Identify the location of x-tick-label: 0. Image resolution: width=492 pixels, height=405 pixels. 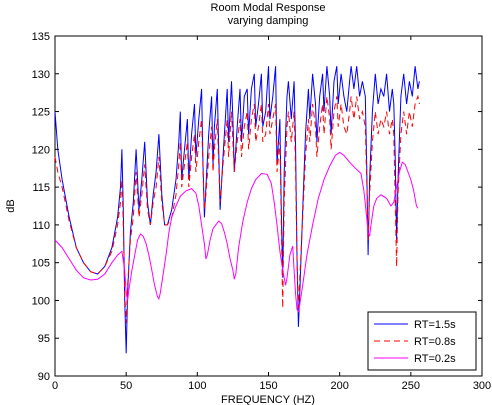
(55, 386).